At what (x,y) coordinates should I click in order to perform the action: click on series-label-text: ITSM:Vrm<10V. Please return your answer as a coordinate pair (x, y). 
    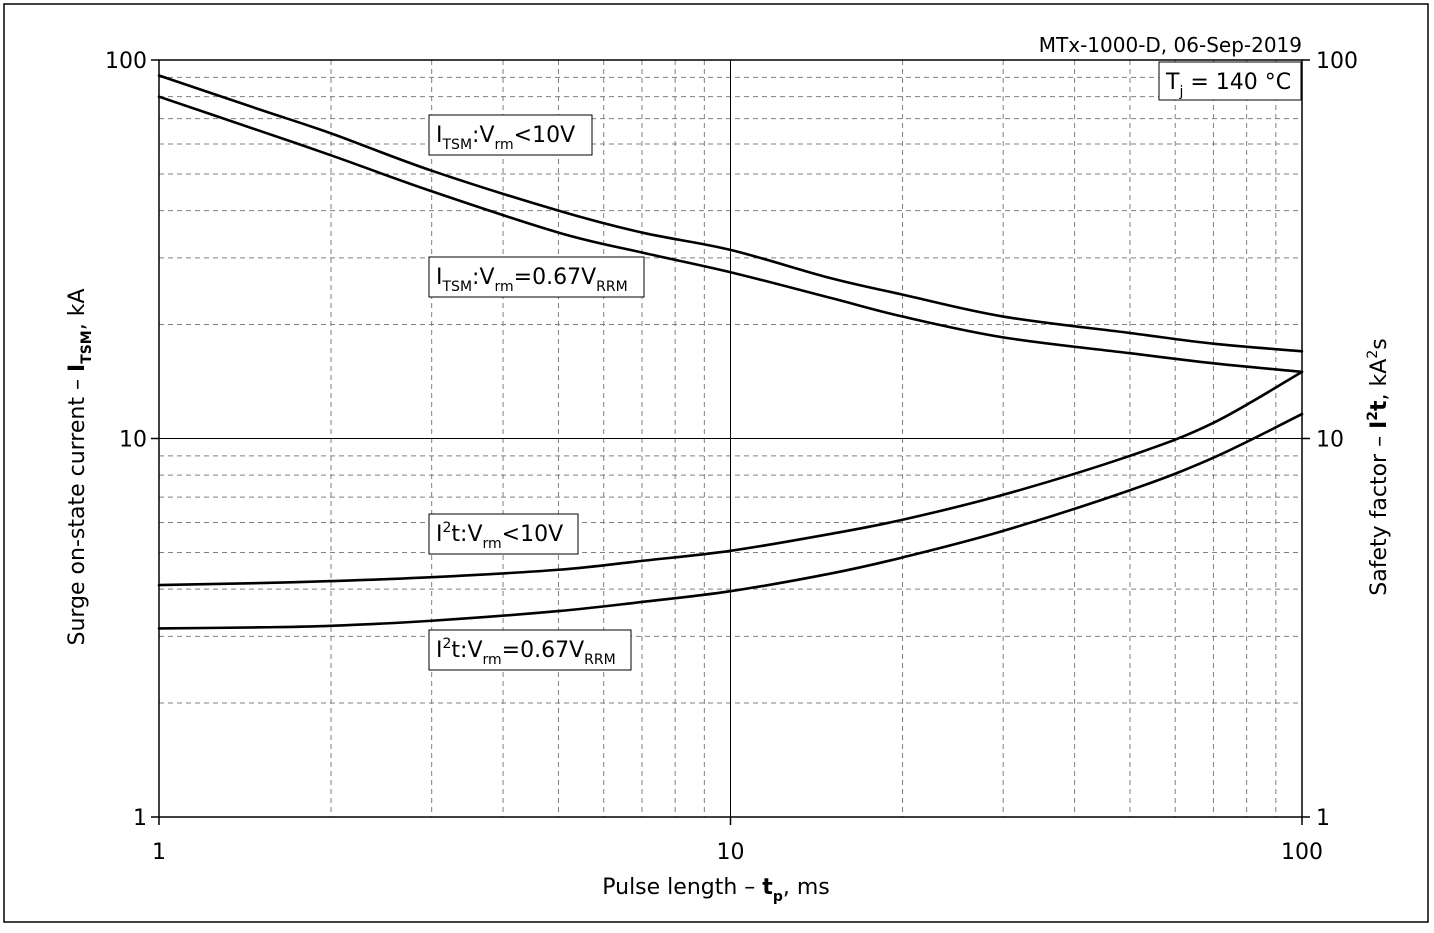
    Looking at the image, I should click on (505, 138).